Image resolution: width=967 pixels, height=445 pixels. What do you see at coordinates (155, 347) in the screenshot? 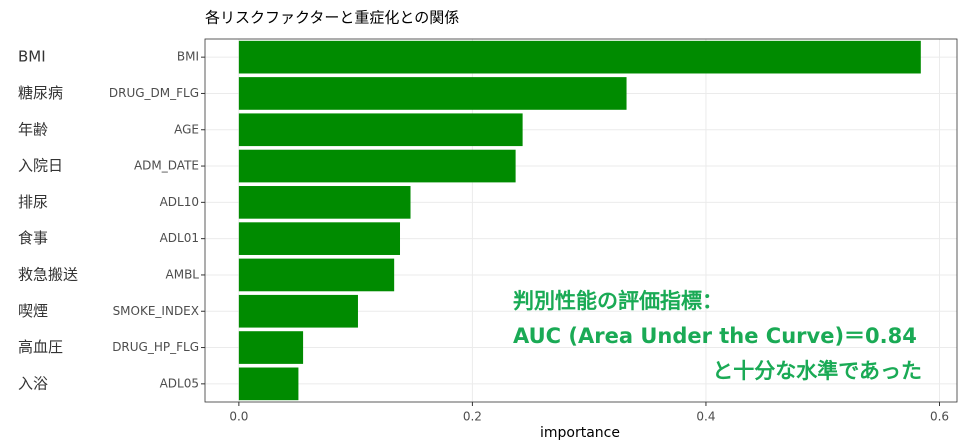
I see `y-tick-label: DRUG_HP_FLG` at bounding box center [155, 347].